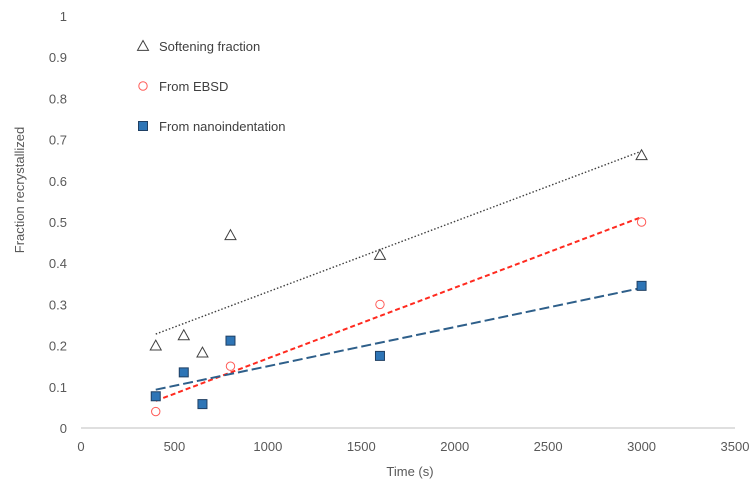  I want to click on y-tick-label: 0, so click(63, 428).